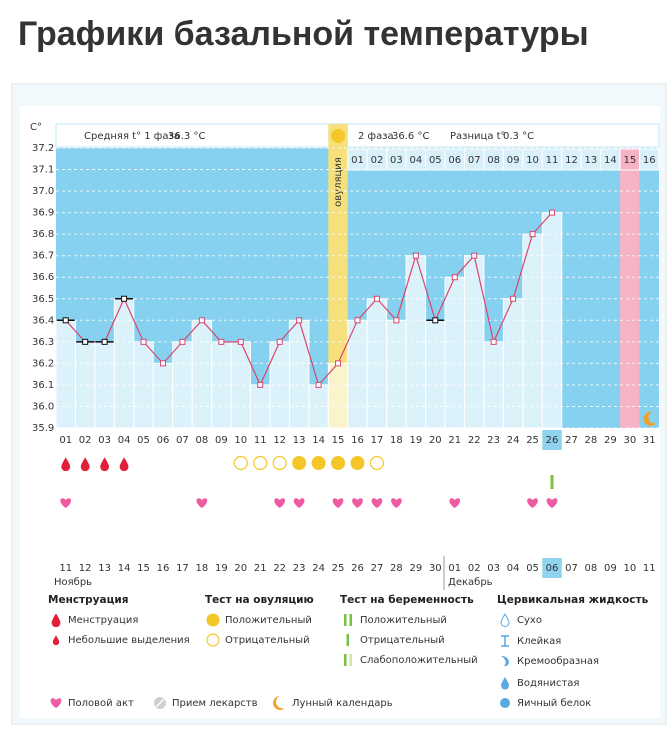 The height and width of the screenshot is (745, 672). What do you see at coordinates (513, 160) in the screenshot?
I see `cycle-day: 09` at bounding box center [513, 160].